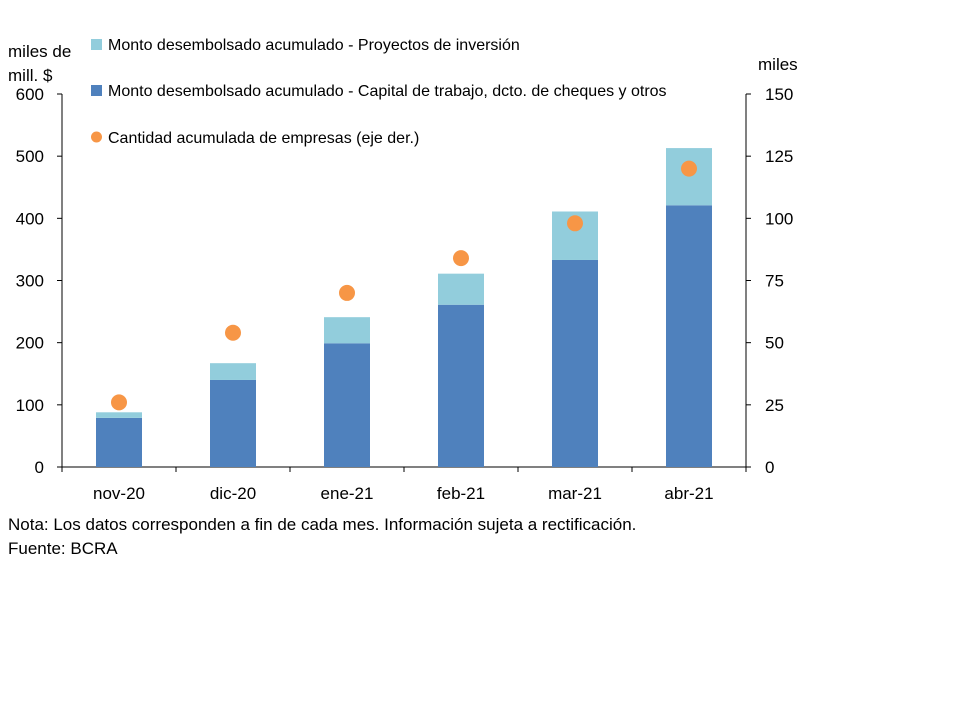  I want to click on left-tick-label: 200, so click(30, 343).